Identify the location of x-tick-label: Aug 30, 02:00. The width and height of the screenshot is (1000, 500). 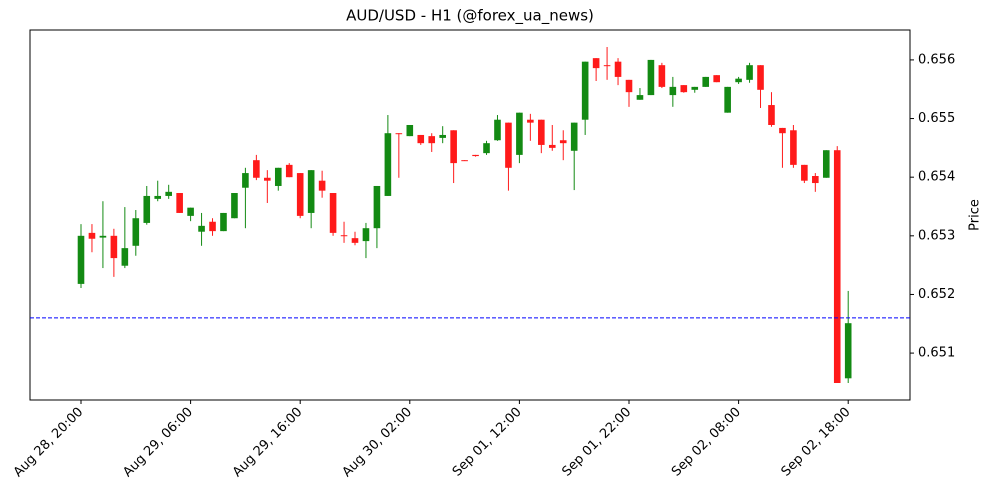
(378, 443).